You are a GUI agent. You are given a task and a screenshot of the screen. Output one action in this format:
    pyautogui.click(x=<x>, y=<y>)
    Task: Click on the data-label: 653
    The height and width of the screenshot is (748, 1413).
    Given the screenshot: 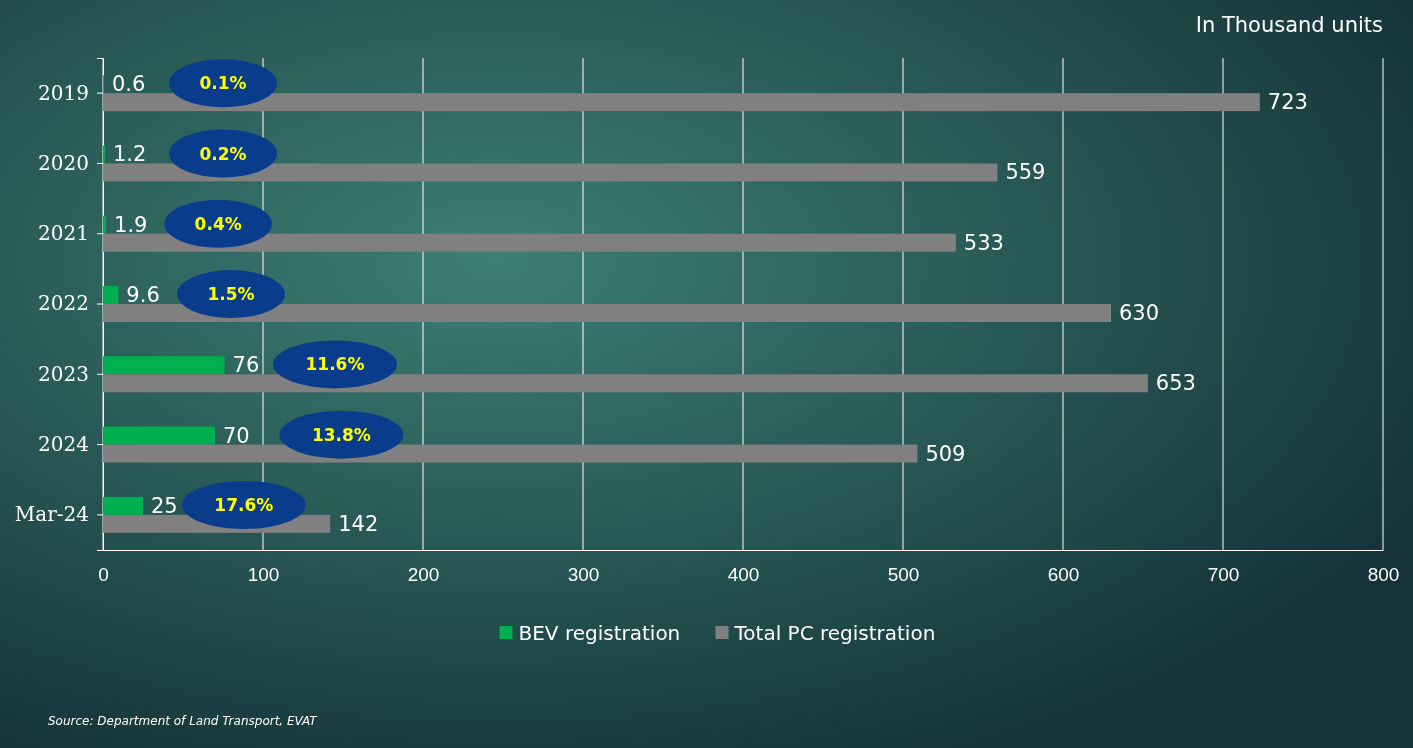 What is the action you would take?
    pyautogui.click(x=1175, y=383)
    